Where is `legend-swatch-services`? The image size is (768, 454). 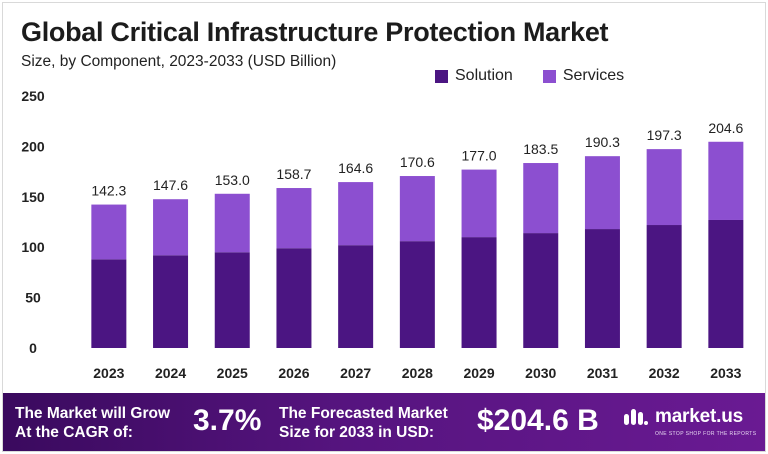 legend-swatch-services is located at coordinates (549, 76).